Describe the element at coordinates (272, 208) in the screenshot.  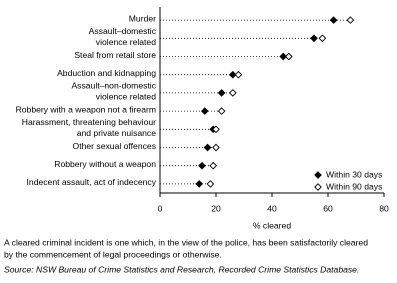
I see `x-tick-label: 40` at that location.